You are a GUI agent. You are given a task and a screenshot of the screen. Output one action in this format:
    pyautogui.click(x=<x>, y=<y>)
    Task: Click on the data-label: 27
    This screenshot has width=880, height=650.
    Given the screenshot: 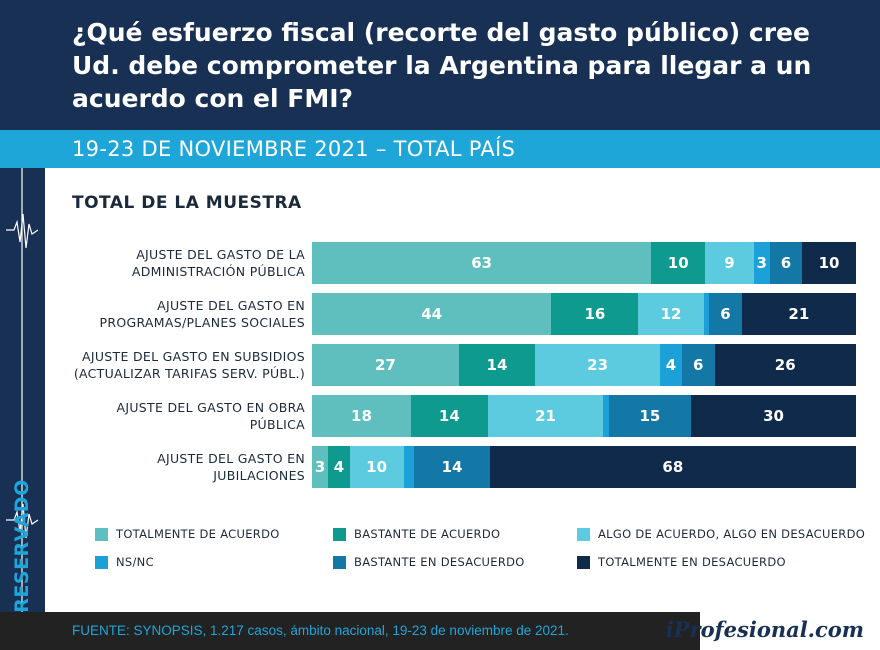 What is the action you would take?
    pyautogui.click(x=385, y=365)
    